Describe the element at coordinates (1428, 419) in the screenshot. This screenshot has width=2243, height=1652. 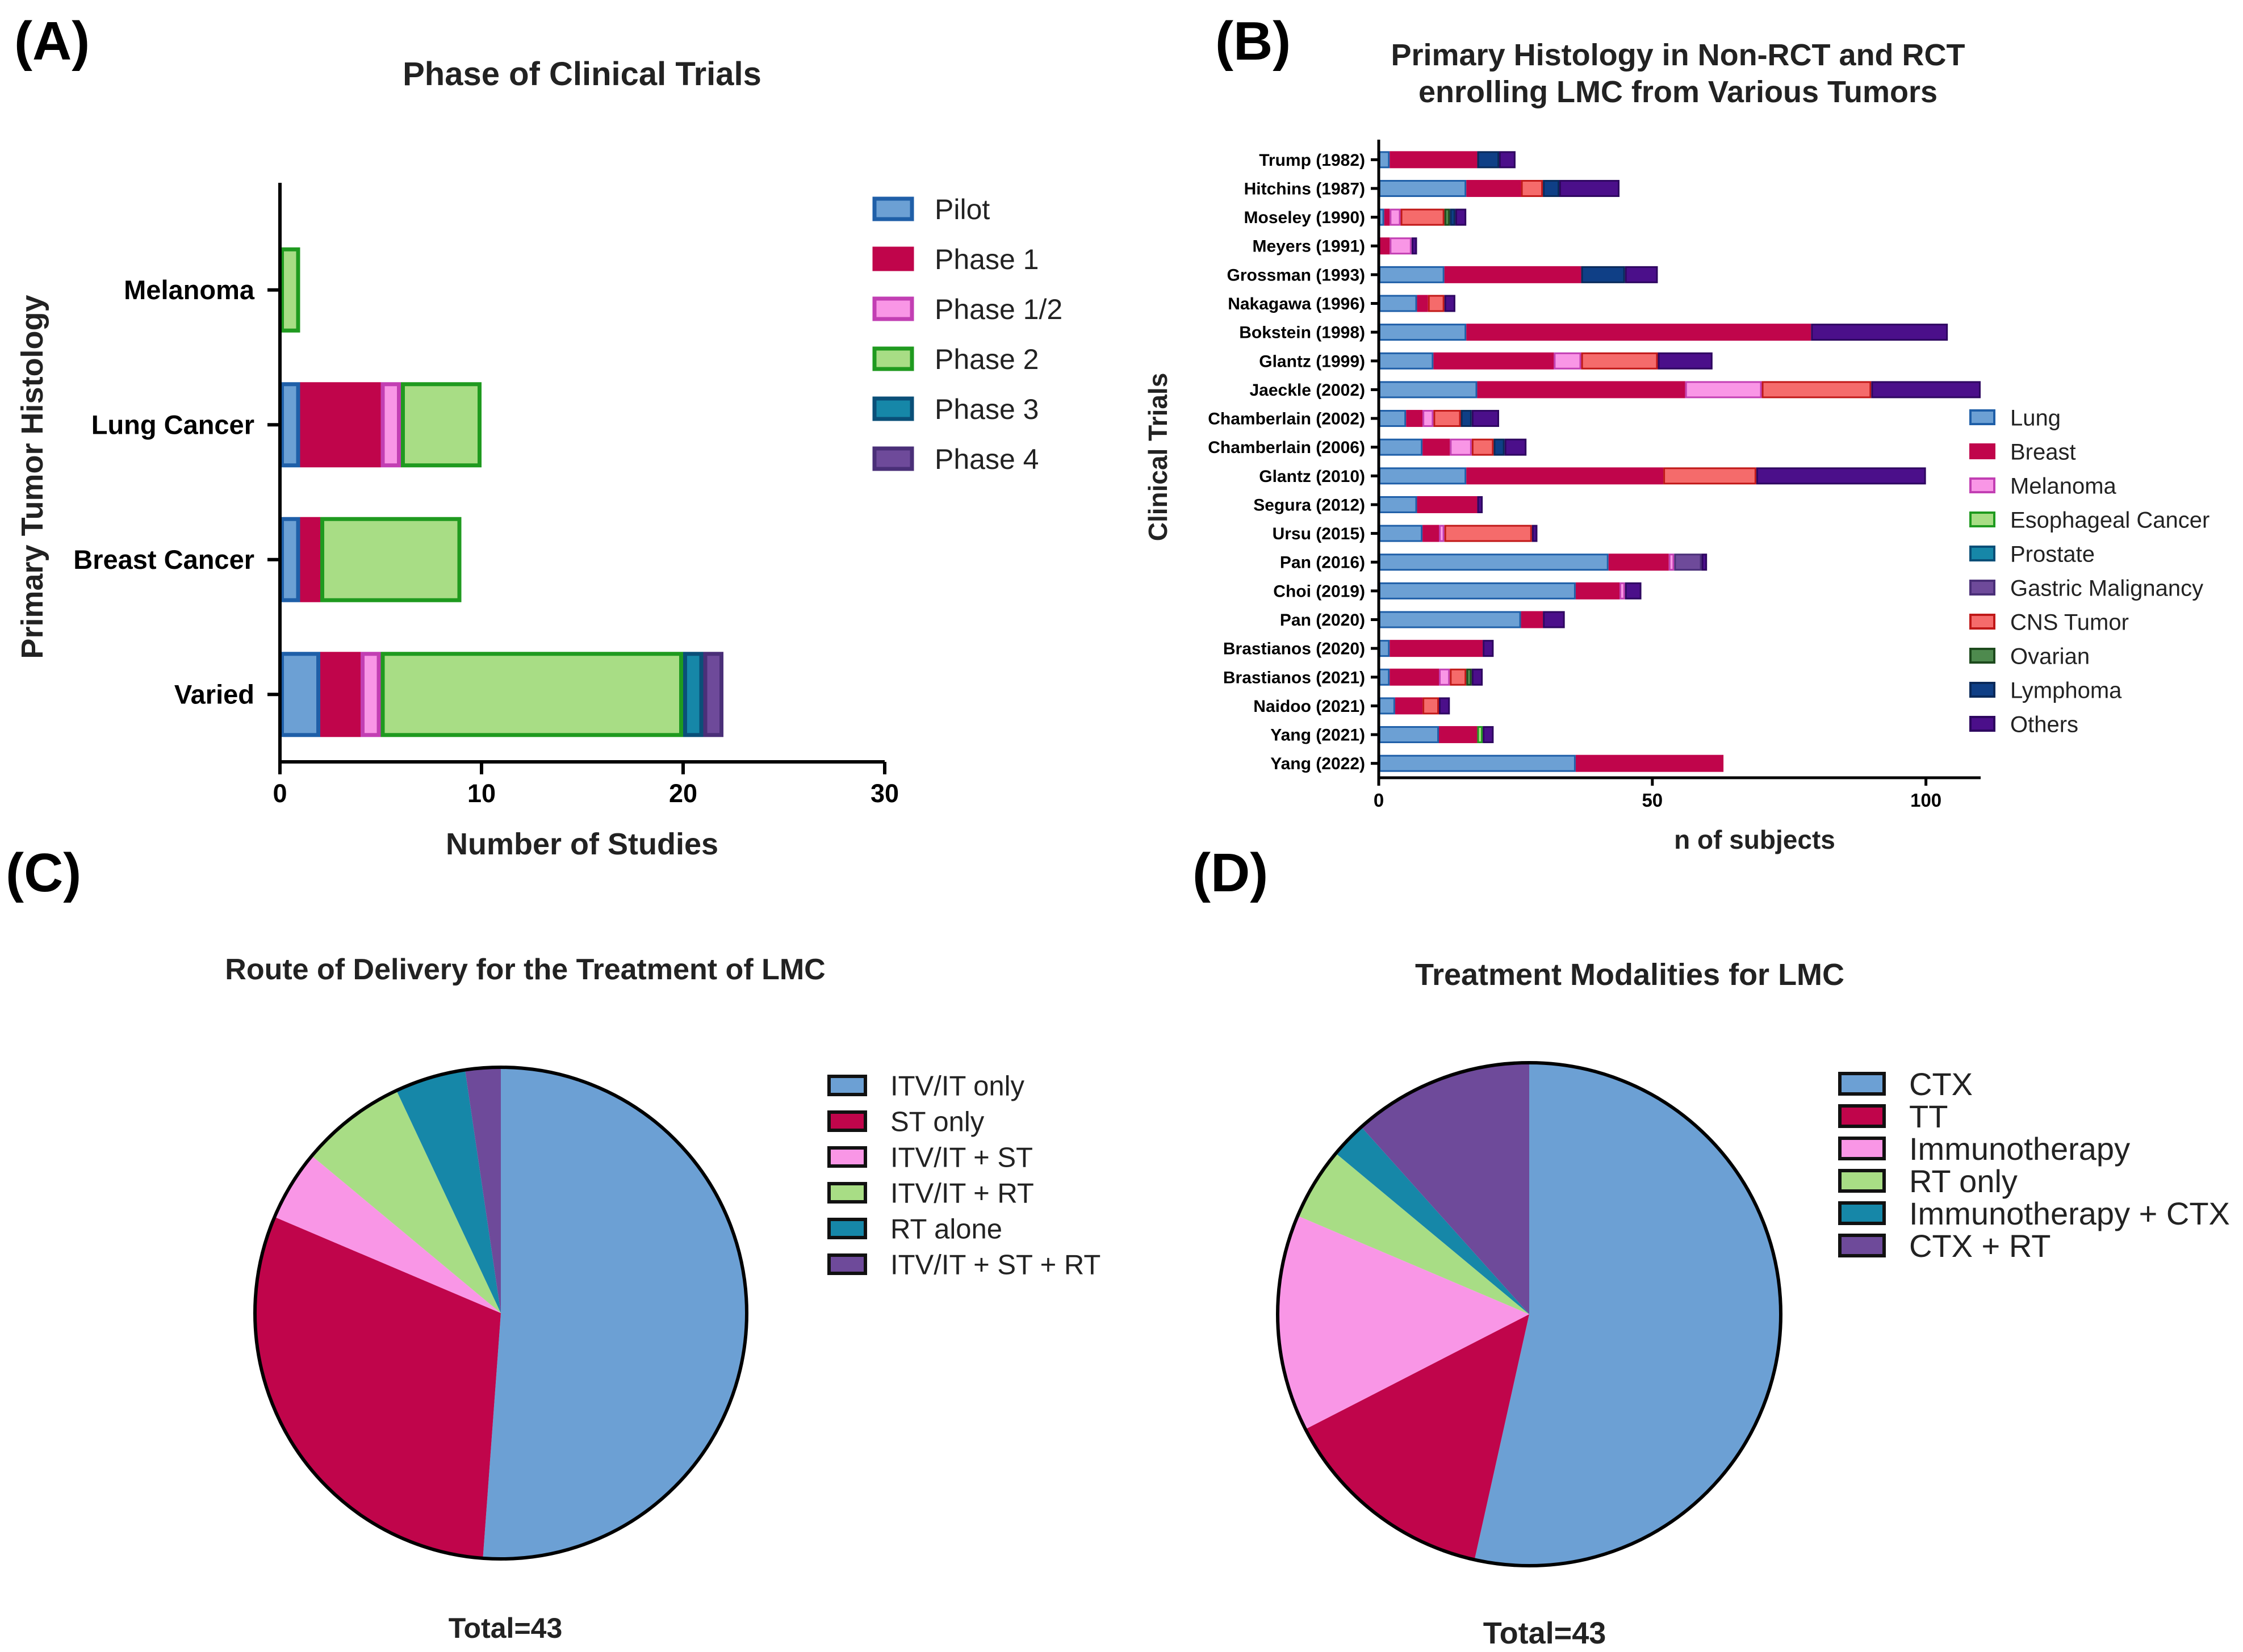
I see `bar-chamberlain-2002-melanoma` at that location.